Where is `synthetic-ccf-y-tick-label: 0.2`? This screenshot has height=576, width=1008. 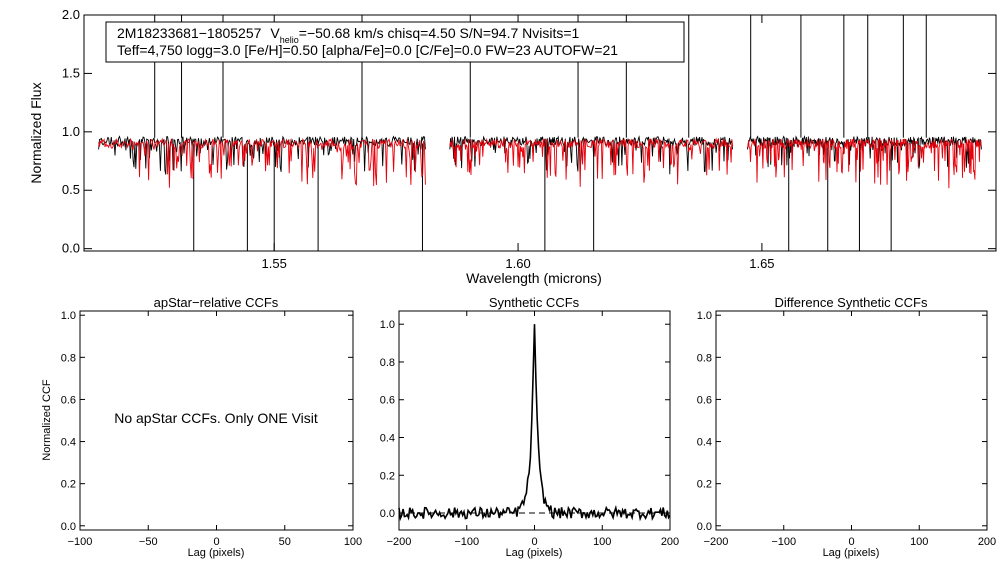 synthetic-ccf-y-tick-label: 0.2 is located at coordinates (387, 476).